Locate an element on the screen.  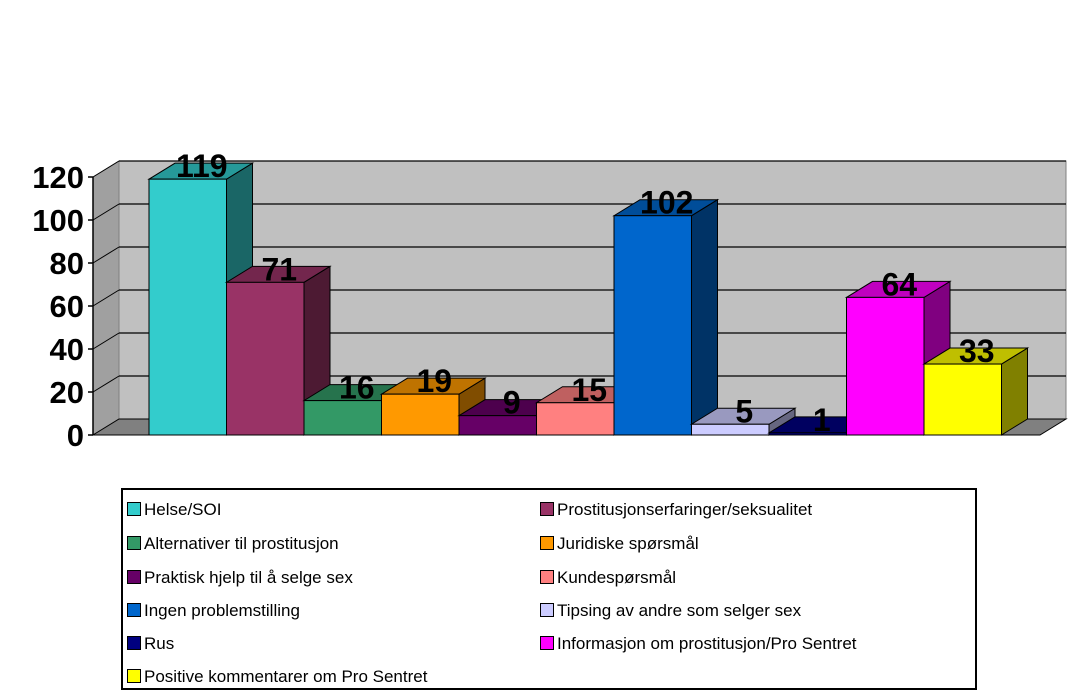
data-label: 16 is located at coordinates (357, 388).